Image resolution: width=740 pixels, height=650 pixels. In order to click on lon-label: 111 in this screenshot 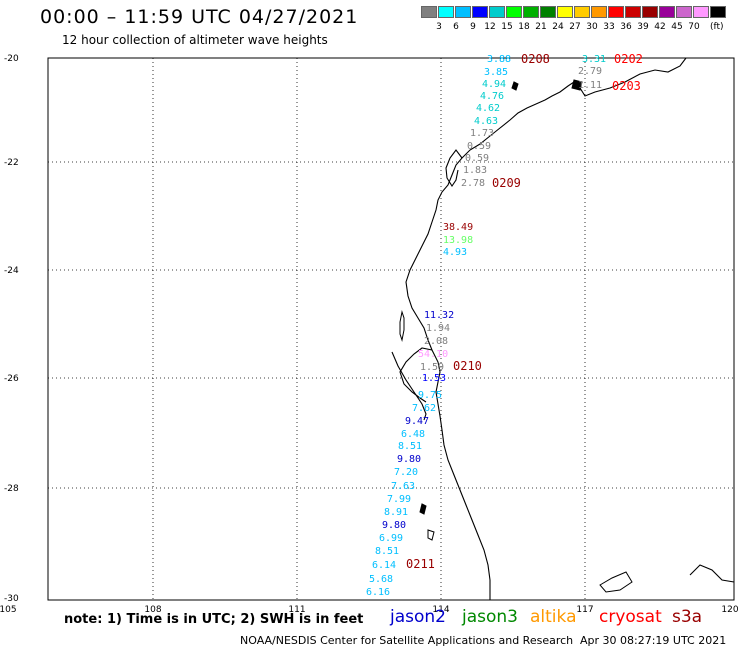, I will do `click(296, 610)`.